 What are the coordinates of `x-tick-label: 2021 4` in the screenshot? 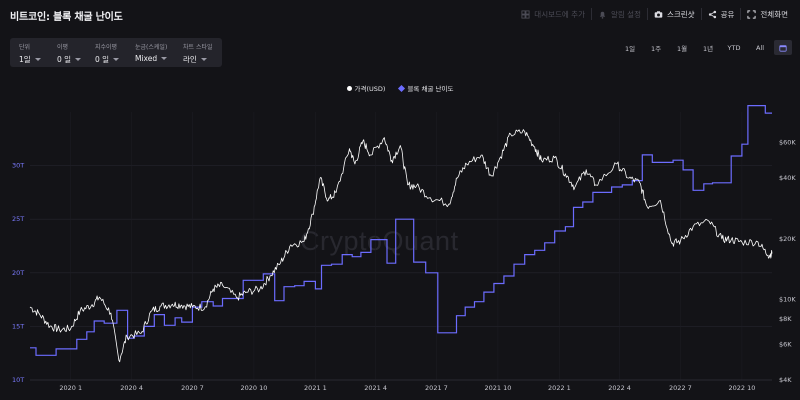 It's located at (375, 388).